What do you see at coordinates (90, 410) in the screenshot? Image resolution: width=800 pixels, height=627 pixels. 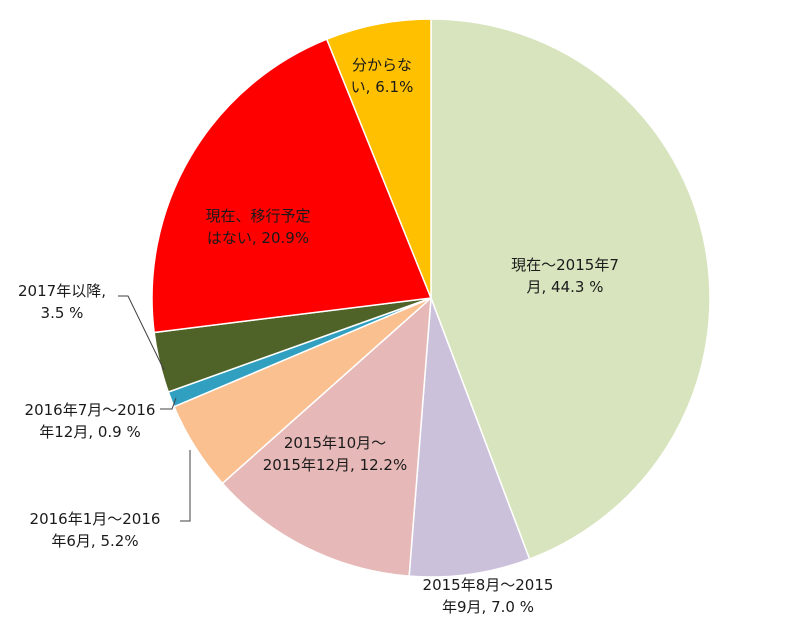 I see `data-label-4-line-0: 2016年7月～2016` at bounding box center [90, 410].